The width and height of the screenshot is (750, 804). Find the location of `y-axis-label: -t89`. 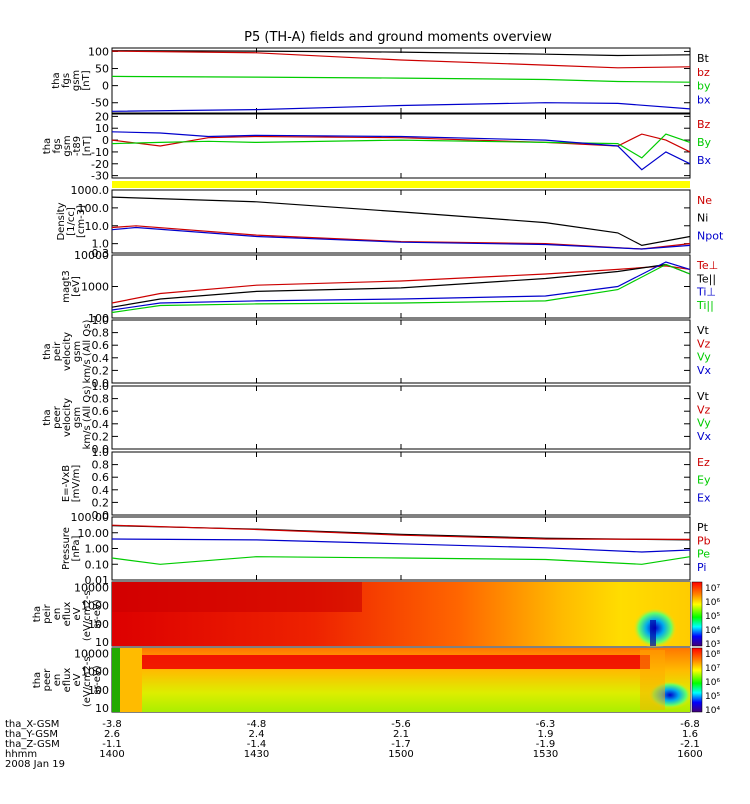

y-axis-label: -t89 is located at coordinates (77, 146).